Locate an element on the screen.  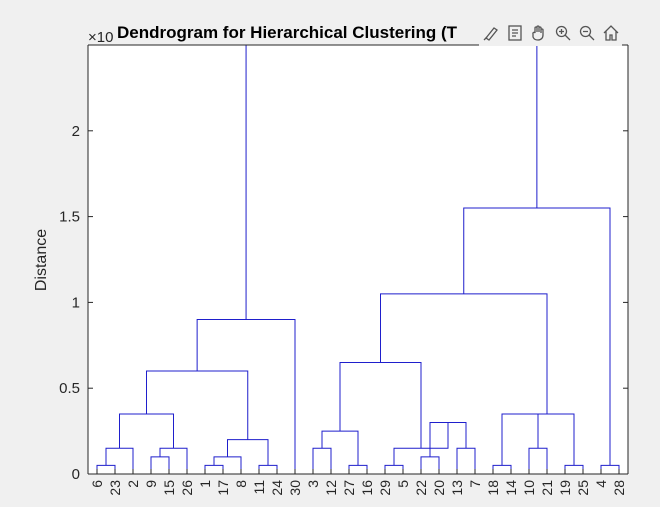
exponent-label: ×10 is located at coordinates (100, 37).